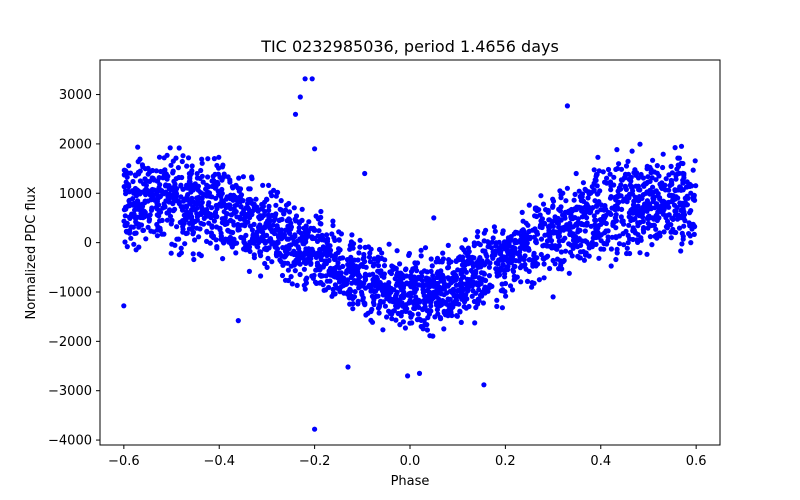  I want to click on y-tick-label: −2000, so click(70, 342).